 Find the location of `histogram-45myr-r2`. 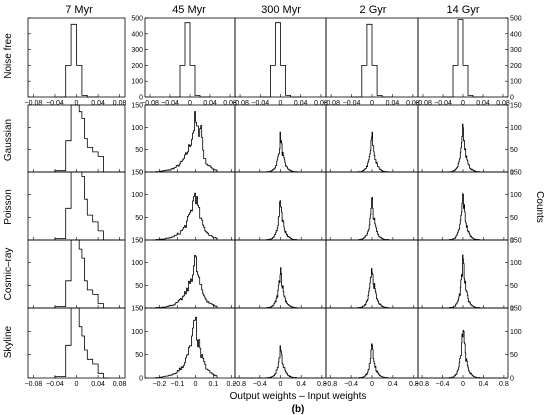

histogram-45myr-r2 is located at coordinates (186, 216).